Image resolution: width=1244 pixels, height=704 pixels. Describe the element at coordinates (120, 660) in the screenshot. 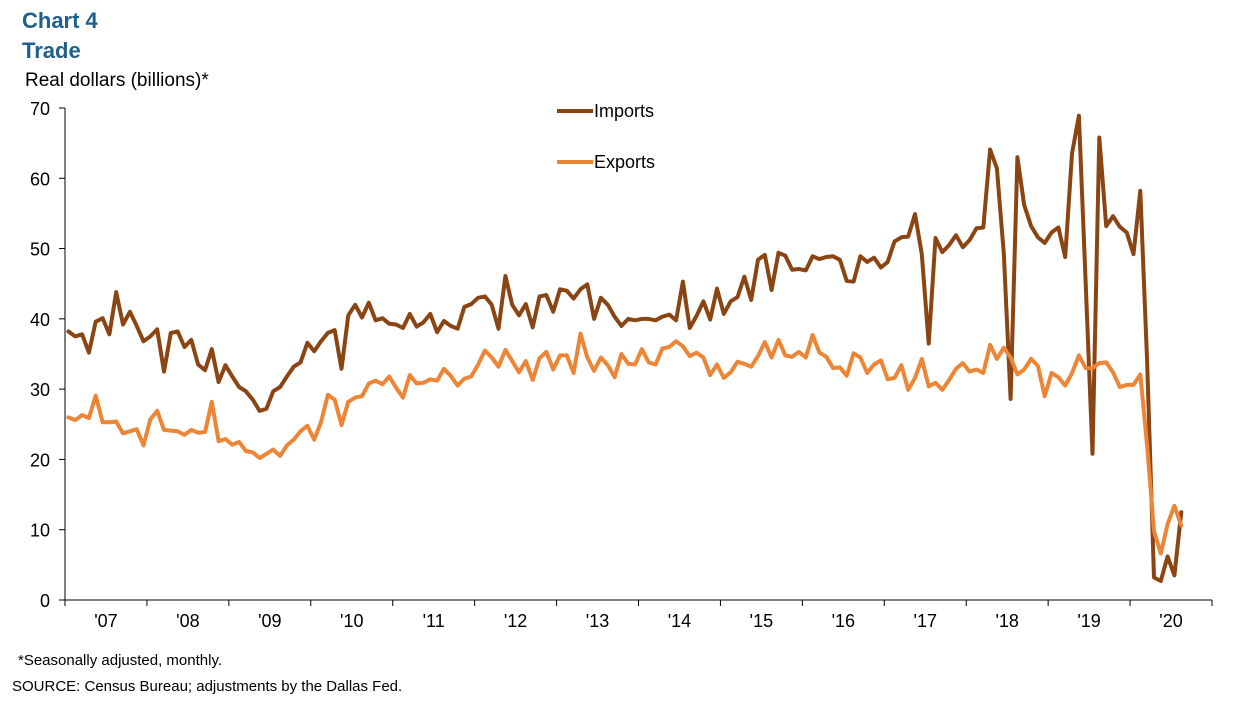

I see `footnote: *Seasonally adjusted, monthly.` at that location.